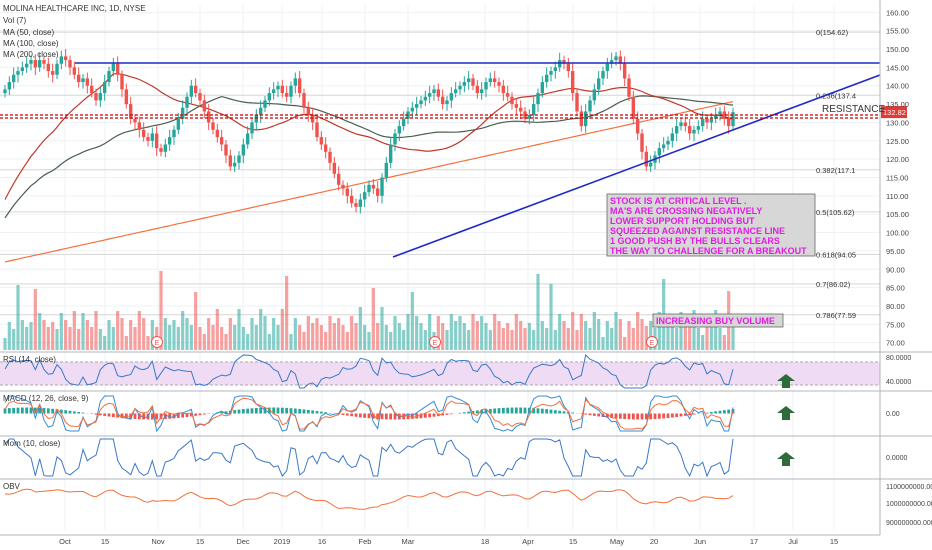 This screenshot has height=550, width=932. I want to click on x-tick-label: 15, so click(105, 541).